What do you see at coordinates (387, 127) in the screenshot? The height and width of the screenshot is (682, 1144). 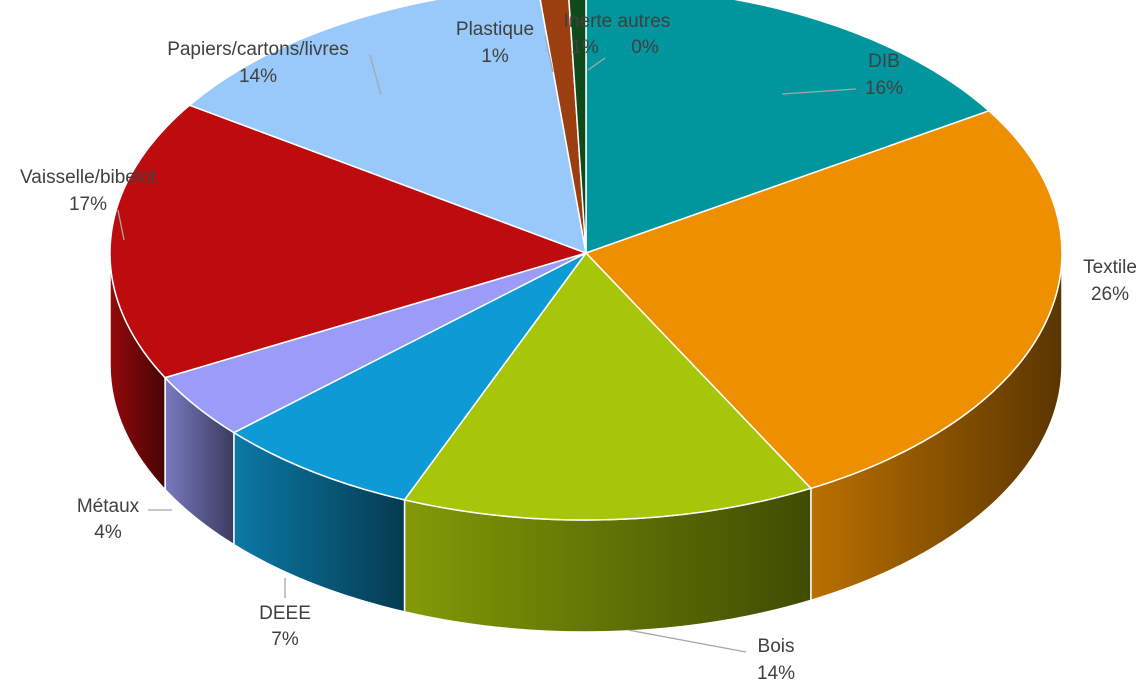 I see `pie-slice-papiers-cartons-livres` at bounding box center [387, 127].